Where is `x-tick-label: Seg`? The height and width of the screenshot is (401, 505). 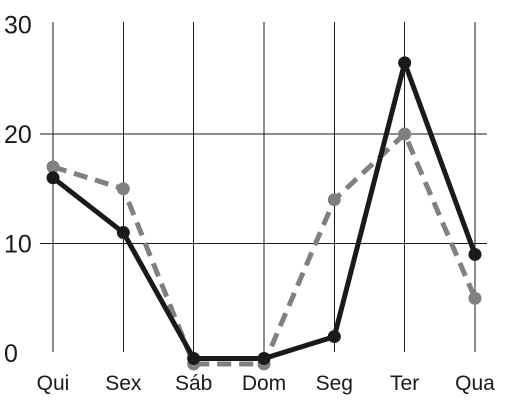 x-tick-label: Seg is located at coordinates (334, 383).